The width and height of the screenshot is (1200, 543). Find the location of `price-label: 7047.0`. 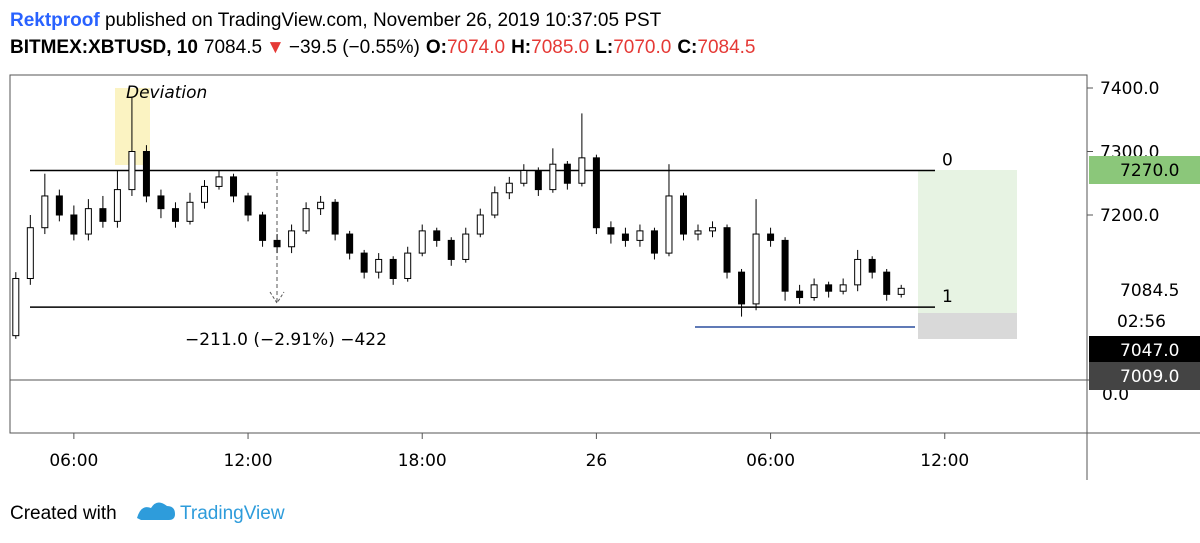

price-label: 7047.0 is located at coordinates (1149, 351).